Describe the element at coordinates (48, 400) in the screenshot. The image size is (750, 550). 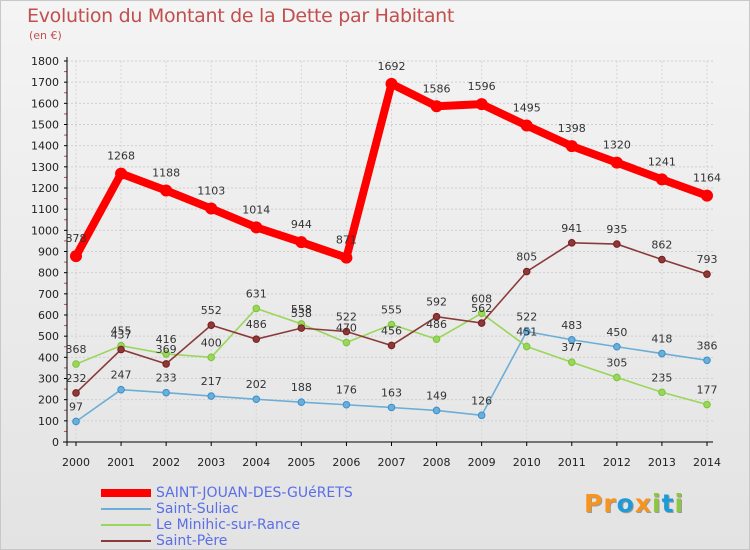
I see `y-tick-label: 200` at that location.